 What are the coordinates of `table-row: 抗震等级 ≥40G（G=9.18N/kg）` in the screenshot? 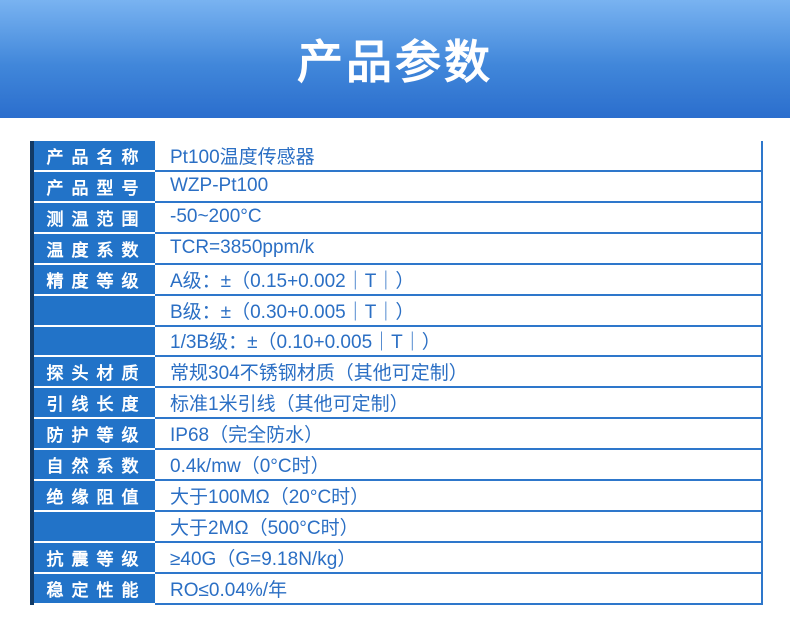 It's located at (396, 558).